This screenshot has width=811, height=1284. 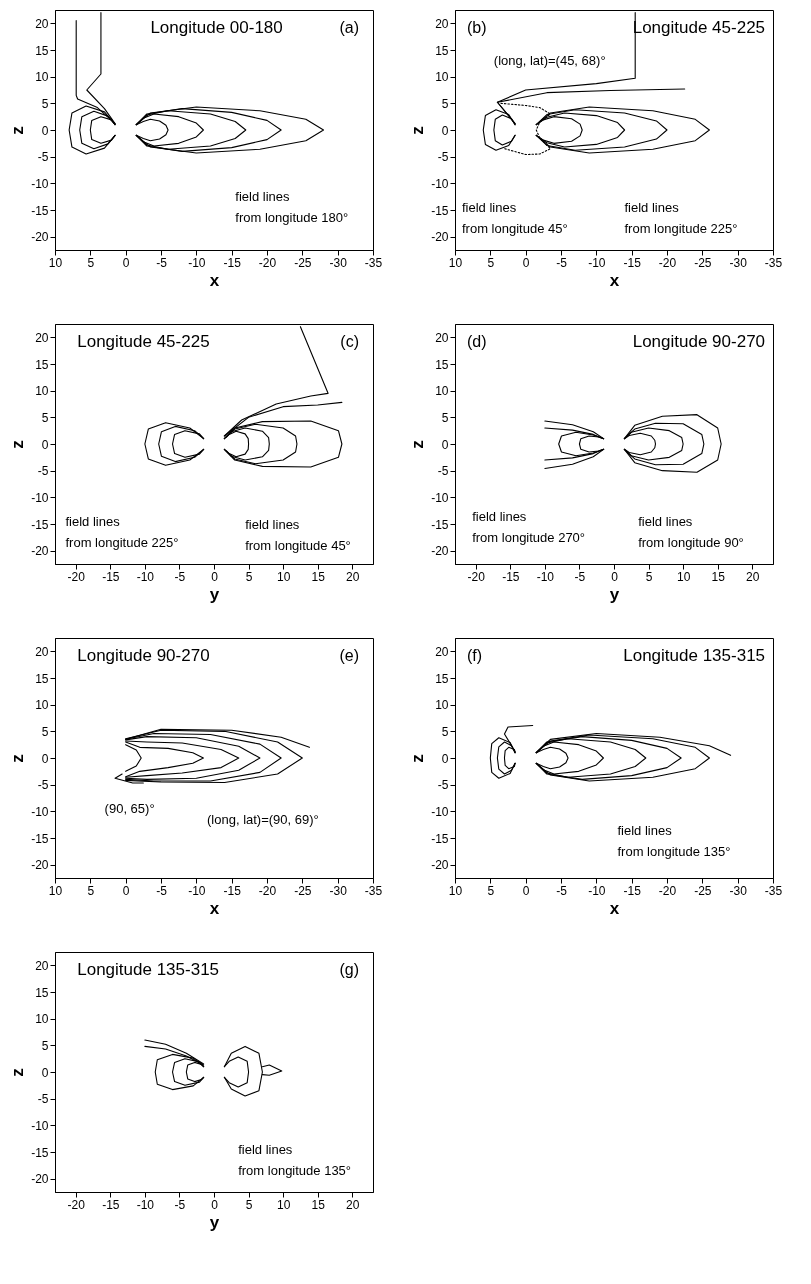 What do you see at coordinates (349, 27) in the screenshot?
I see `text: (a)` at bounding box center [349, 27].